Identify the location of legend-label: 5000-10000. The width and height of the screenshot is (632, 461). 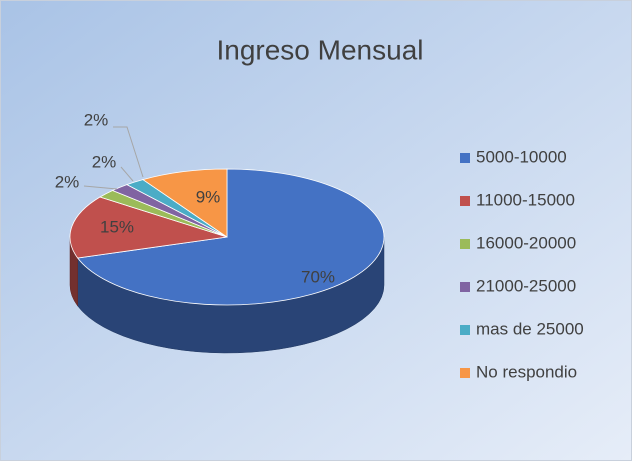
(521, 156).